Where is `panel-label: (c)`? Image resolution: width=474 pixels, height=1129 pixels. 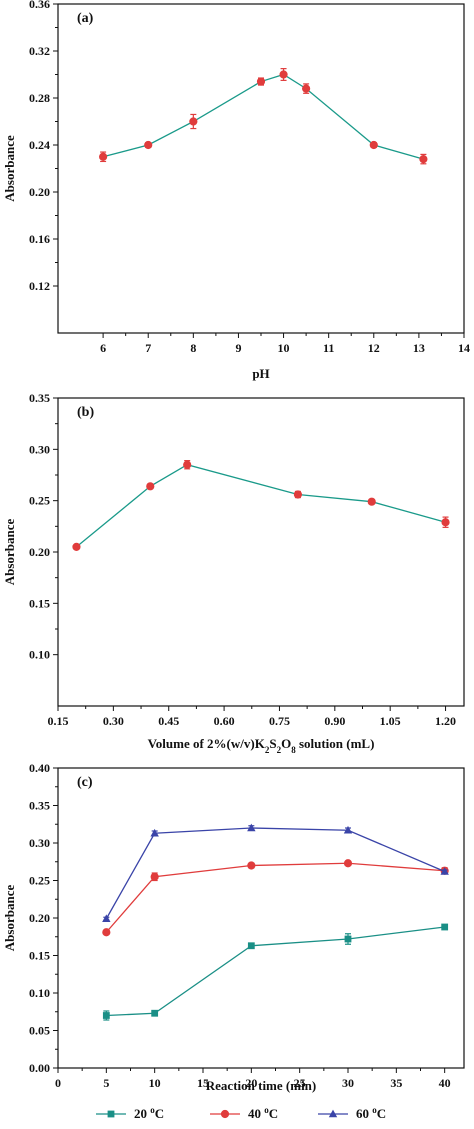
panel-label: (c) is located at coordinates (85, 782).